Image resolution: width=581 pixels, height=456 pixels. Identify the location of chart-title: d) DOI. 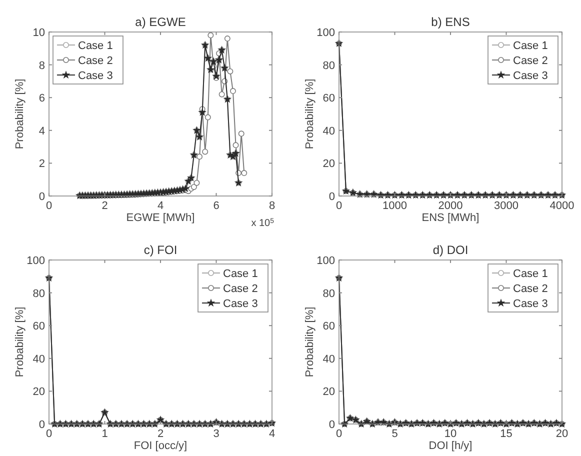
(450, 250).